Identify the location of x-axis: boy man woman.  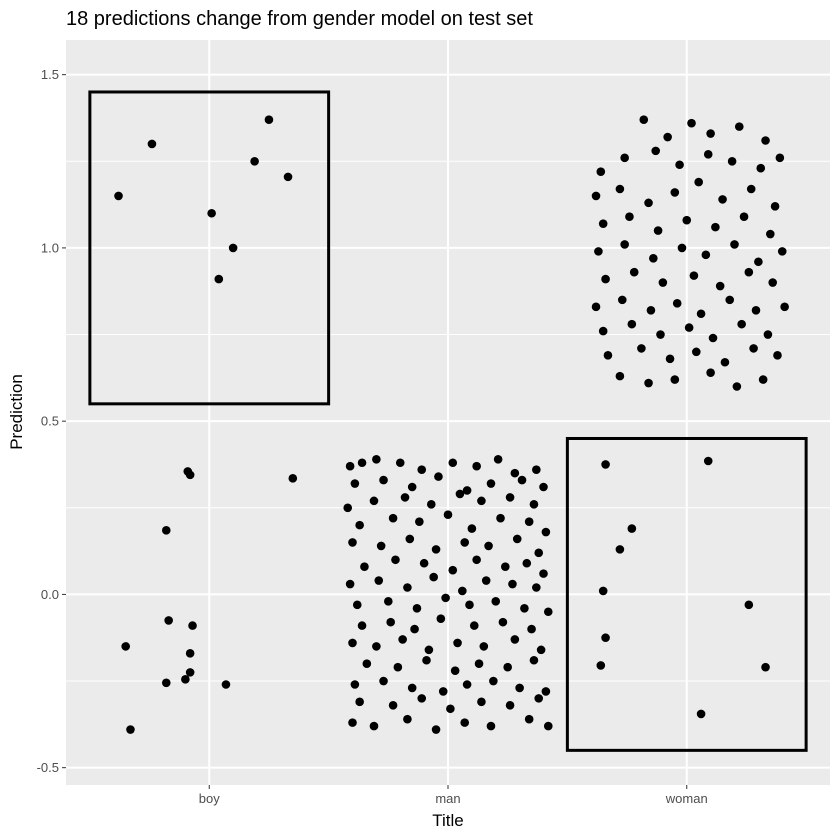
(453, 795).